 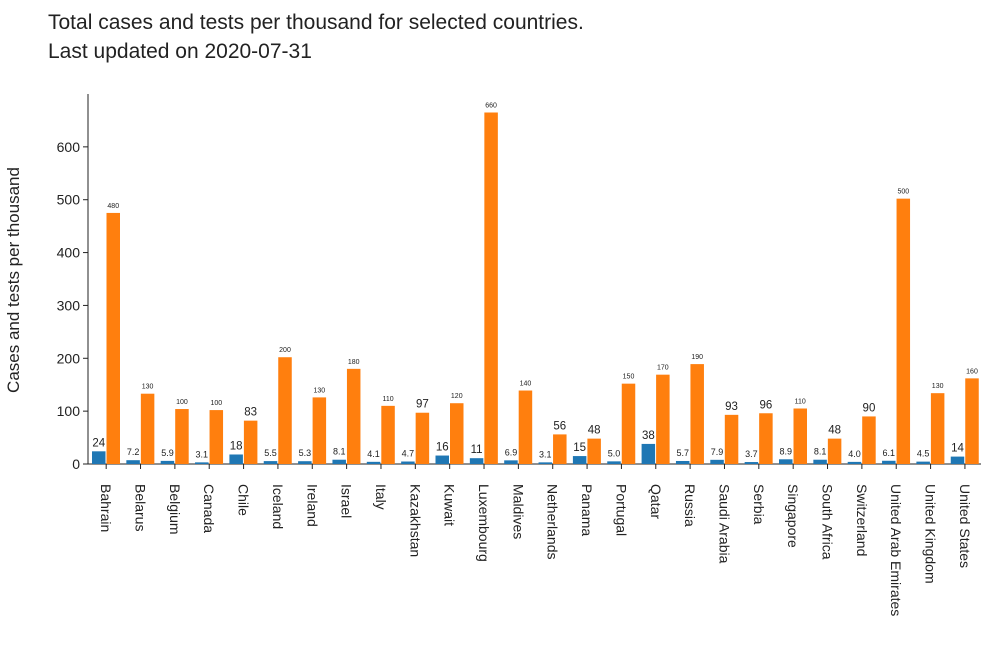 I want to click on data-label: 4.7, so click(x=408, y=454).